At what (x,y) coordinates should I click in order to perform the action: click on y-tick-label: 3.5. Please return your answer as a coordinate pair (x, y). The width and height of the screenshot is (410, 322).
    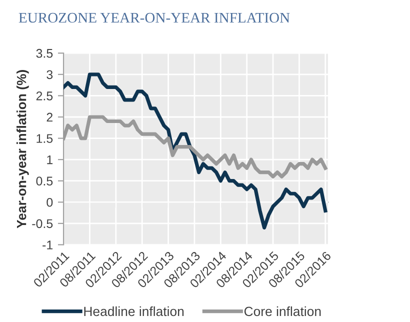
    Looking at the image, I should click on (44, 53).